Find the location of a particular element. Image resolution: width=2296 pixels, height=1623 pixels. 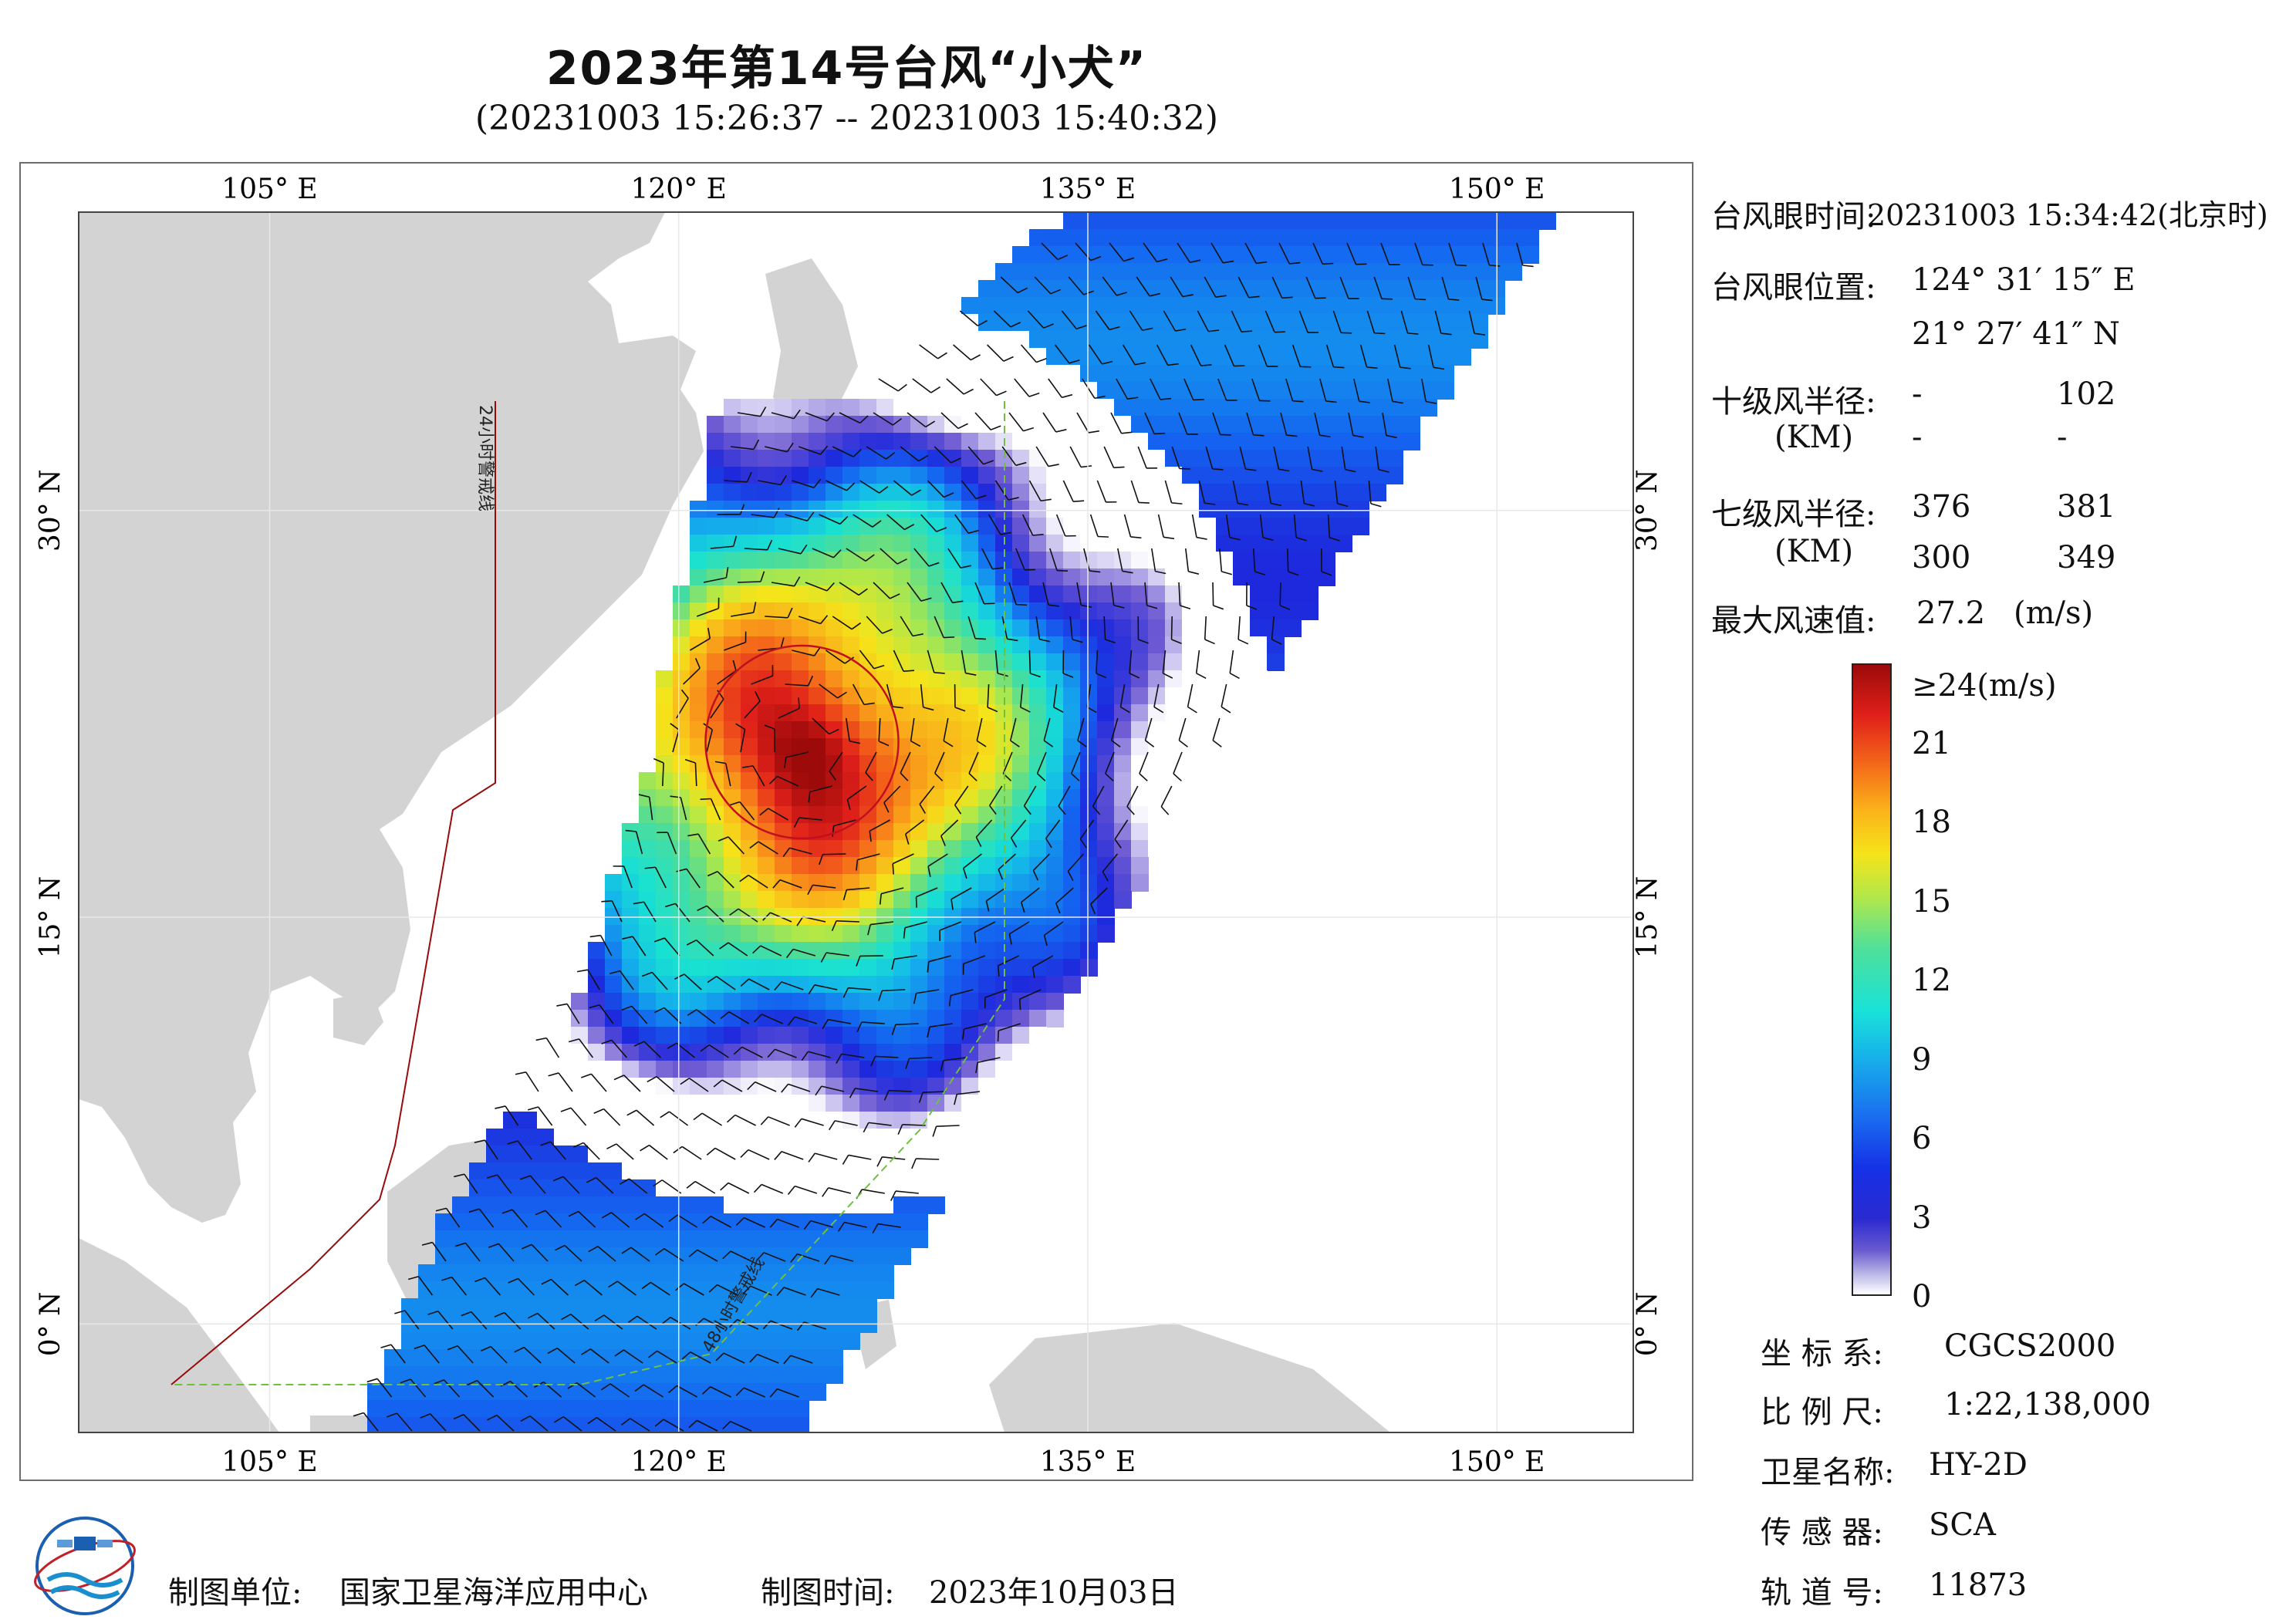

max-wind-value: 27.2 is located at coordinates (1951, 613).